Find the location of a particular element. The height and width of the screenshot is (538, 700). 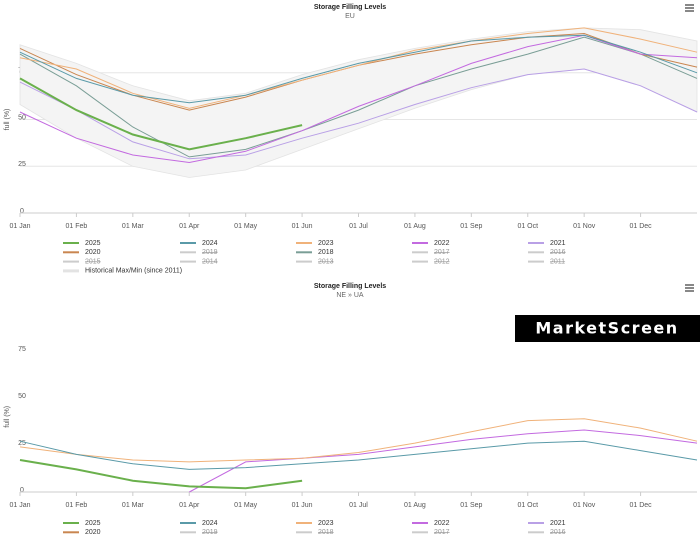

legend-item: 2015 is located at coordinates (82, 261).